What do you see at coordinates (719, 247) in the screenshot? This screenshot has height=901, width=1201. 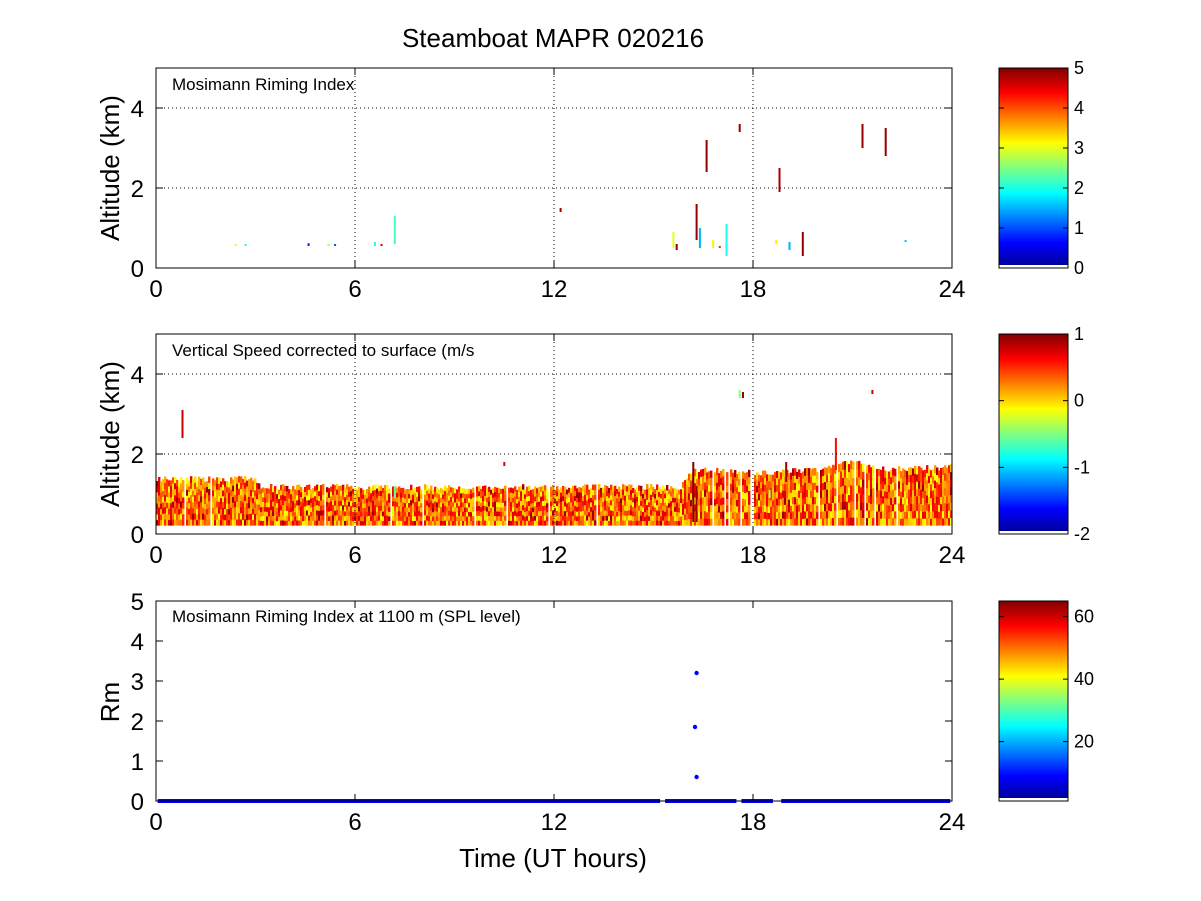 I see `heatmap-segment` at bounding box center [719, 247].